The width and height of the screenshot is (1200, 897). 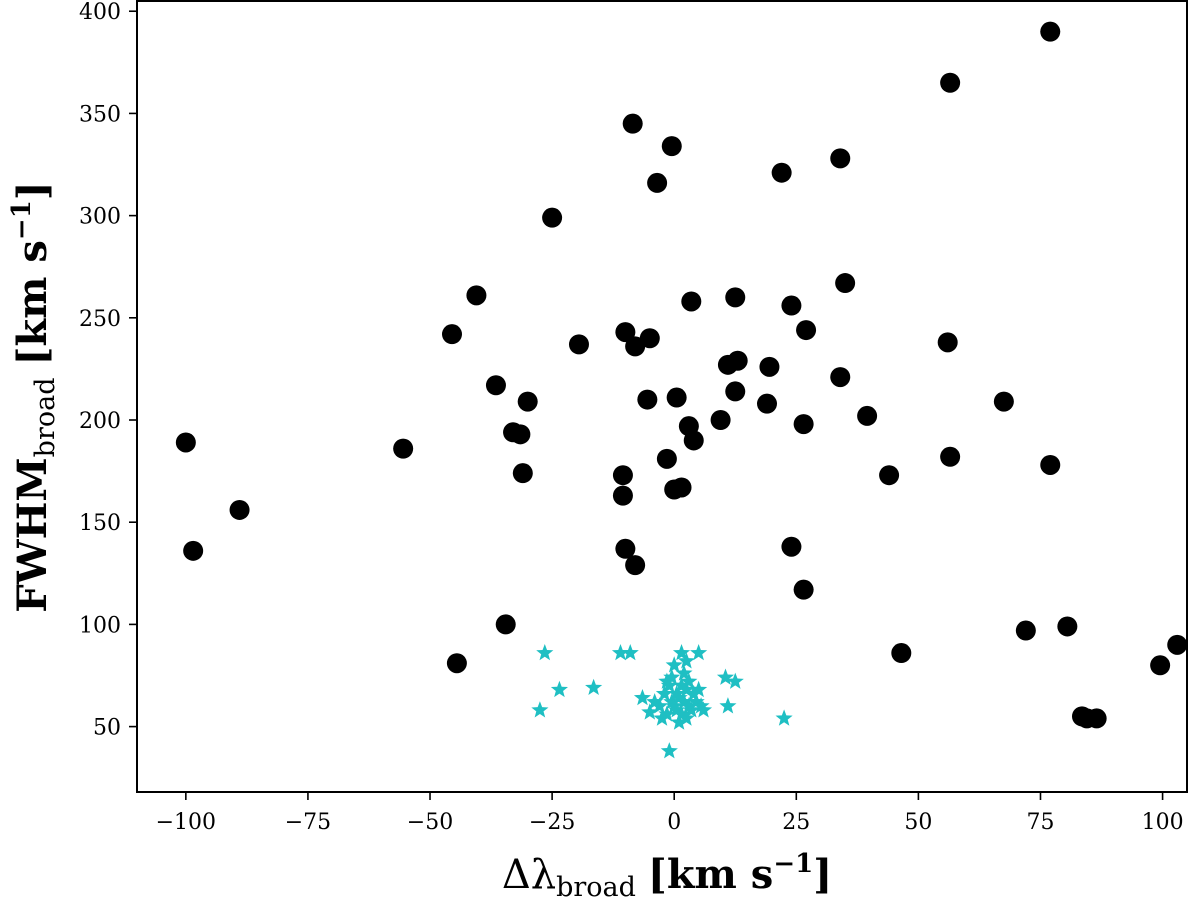 I want to click on x-tick-label: 25, so click(x=796, y=822).